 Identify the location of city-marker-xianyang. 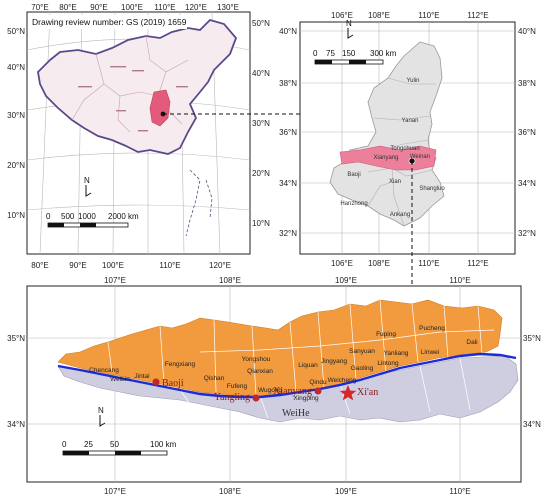
(318, 391).